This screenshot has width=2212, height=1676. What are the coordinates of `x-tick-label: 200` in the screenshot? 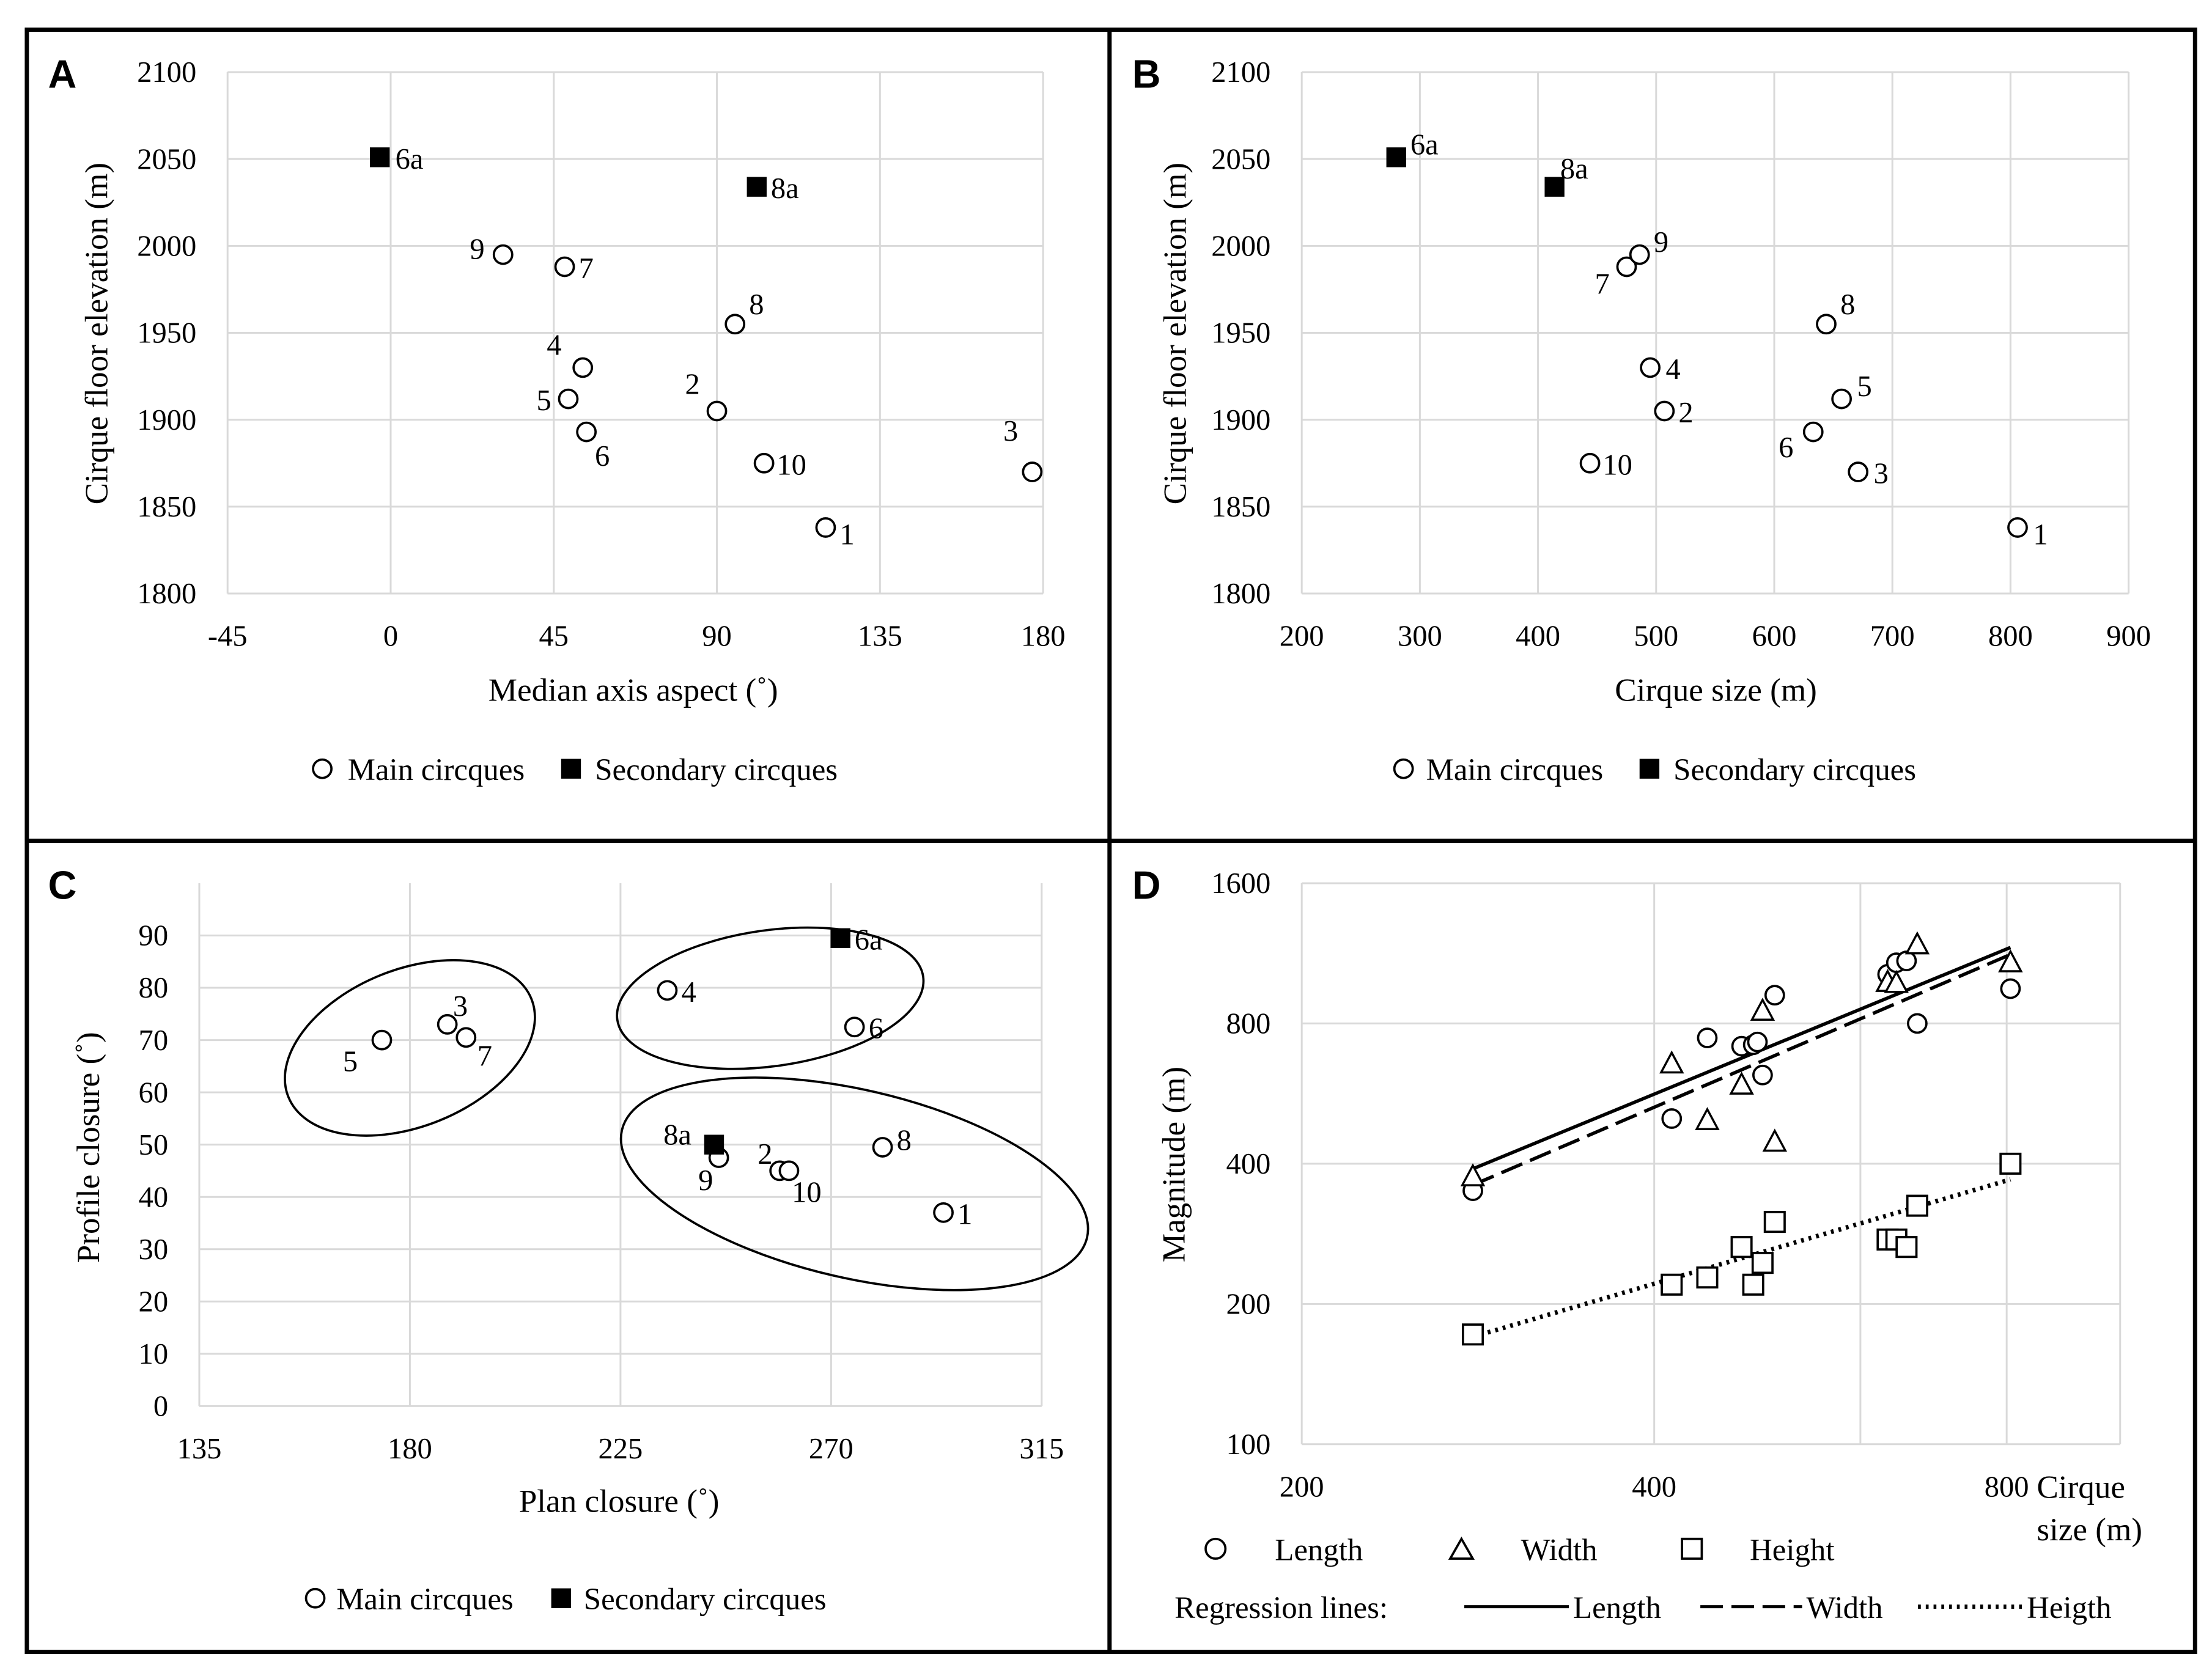 It's located at (1302, 1487).